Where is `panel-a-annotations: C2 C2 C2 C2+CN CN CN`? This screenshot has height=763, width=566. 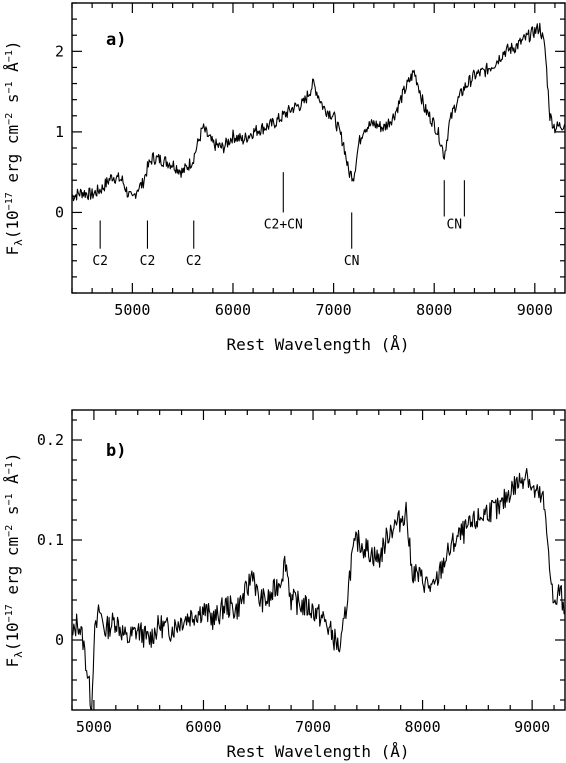
panel-a-annotations: C2 C2 C2 C2+CN CN CN is located at coordinates (278, 220).